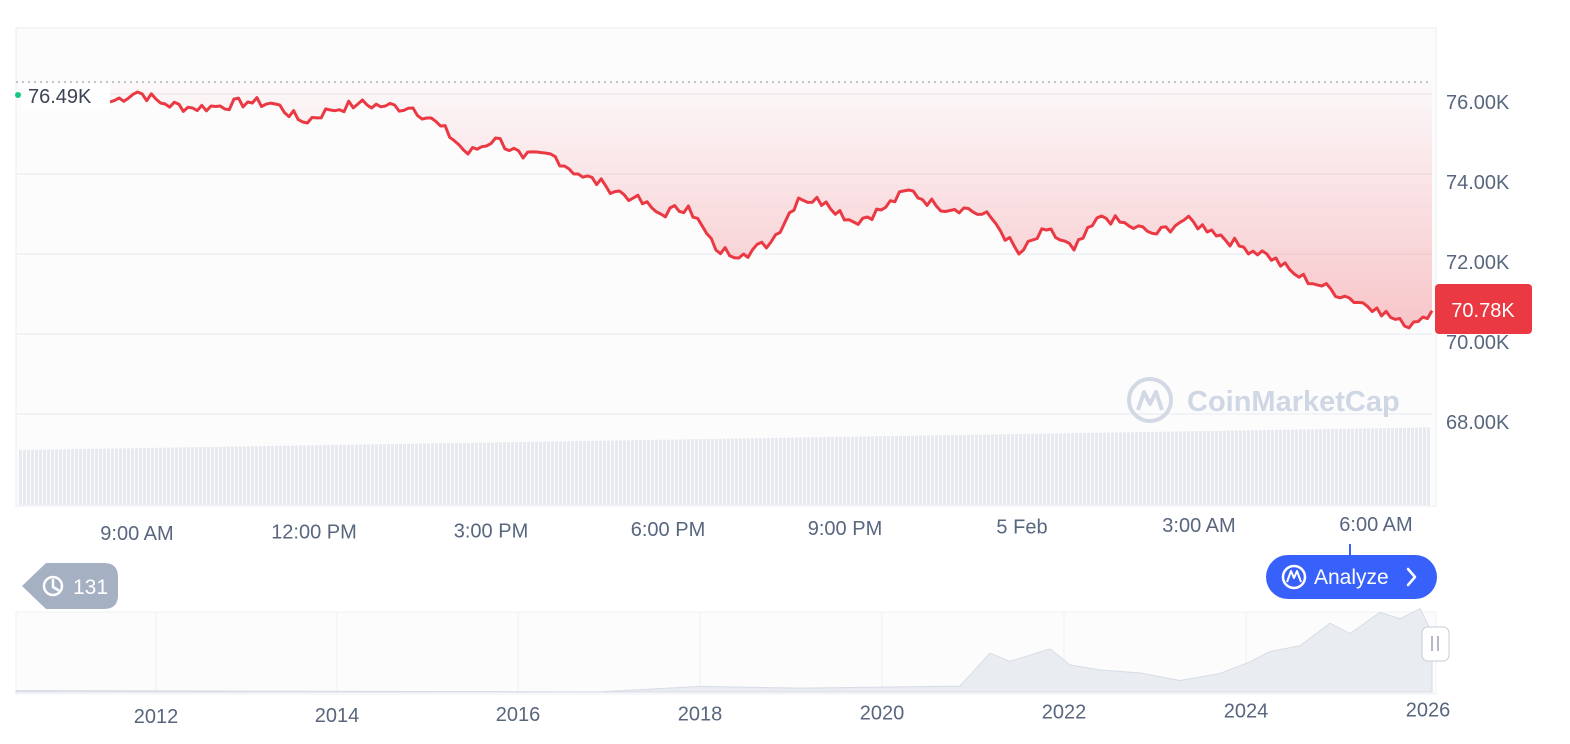  I want to click on navigator-tick-label: 2016, so click(518, 715).